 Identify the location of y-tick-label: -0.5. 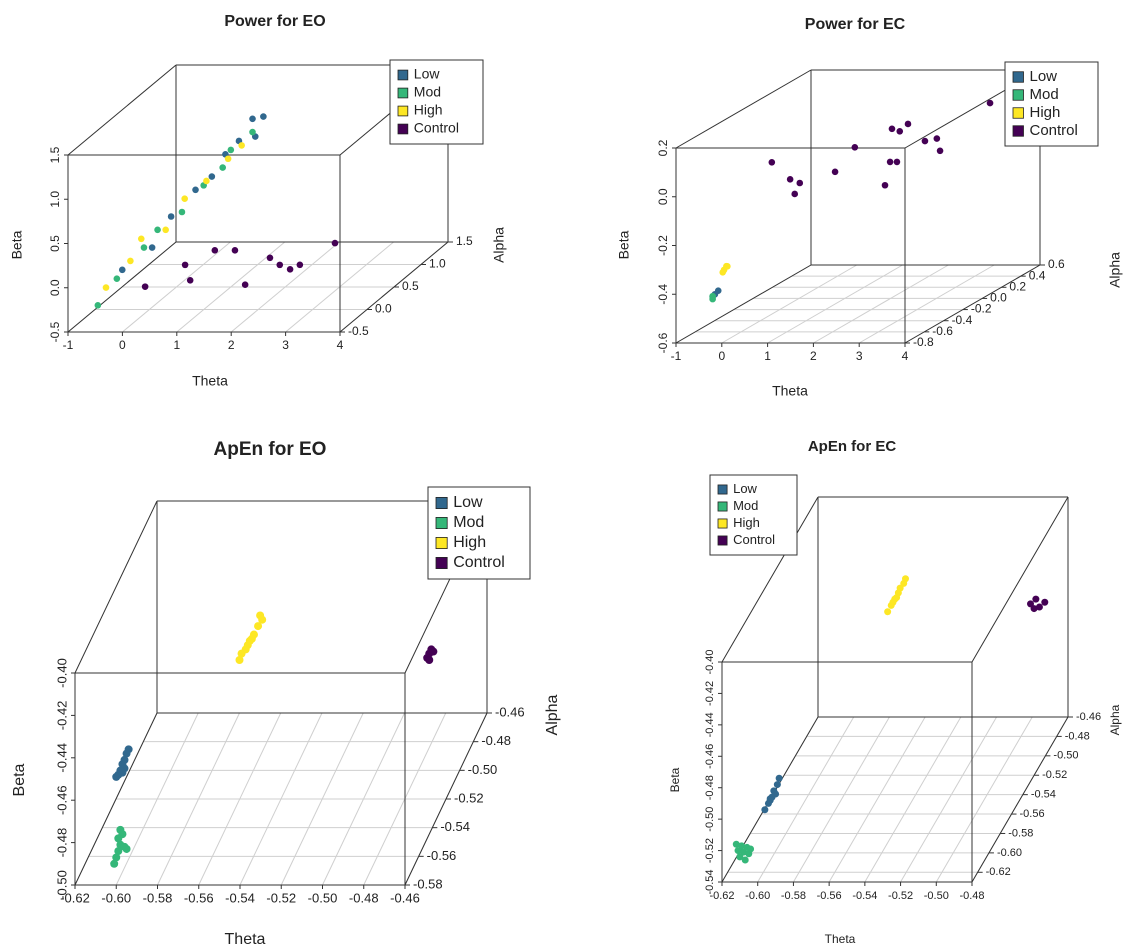
(358, 331).